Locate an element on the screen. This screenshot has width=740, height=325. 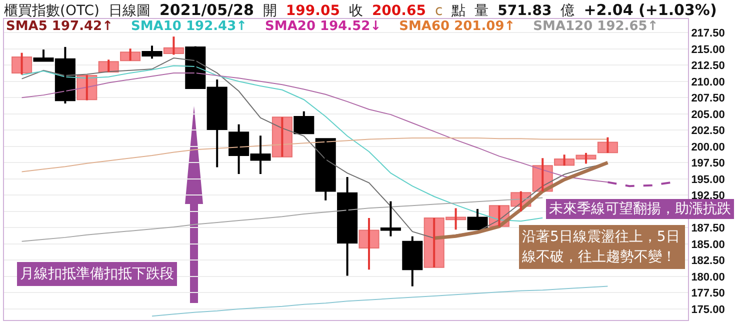
annotation: c is located at coordinates (438, 11).